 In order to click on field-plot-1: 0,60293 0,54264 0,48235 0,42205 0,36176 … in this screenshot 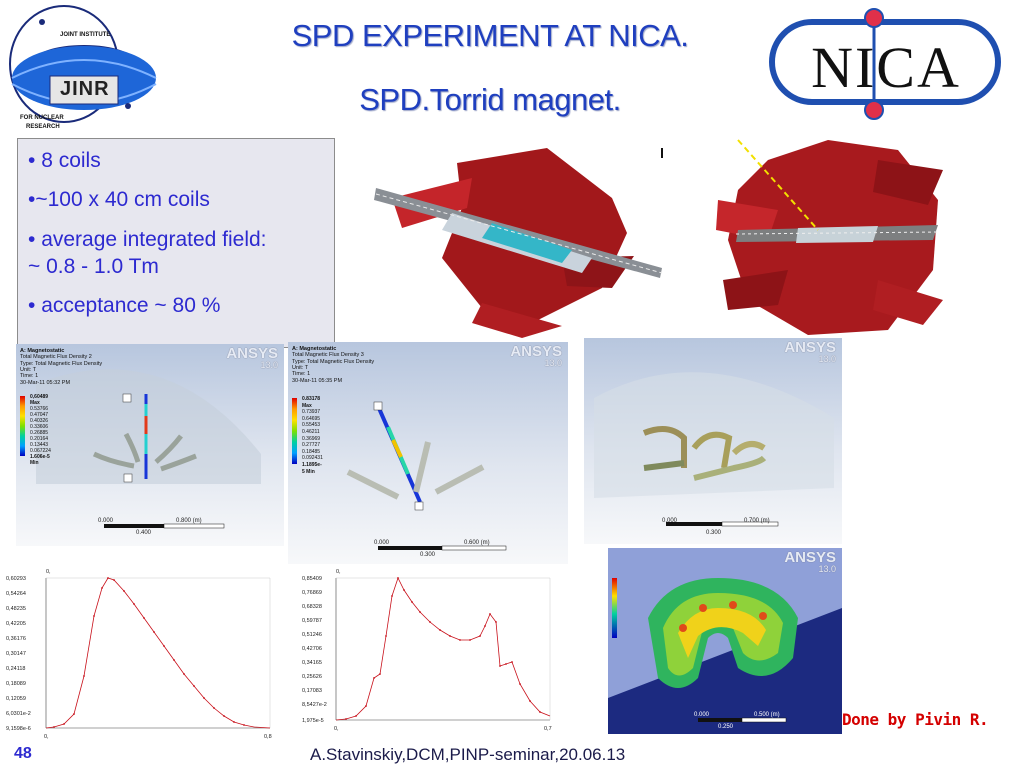, I will do `click(140, 655)`.